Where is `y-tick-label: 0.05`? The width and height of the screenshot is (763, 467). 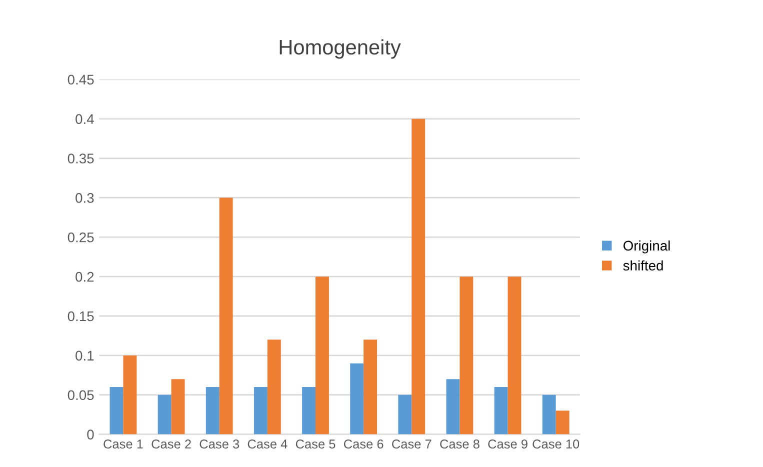
y-tick-label: 0.05 is located at coordinates (81, 395).